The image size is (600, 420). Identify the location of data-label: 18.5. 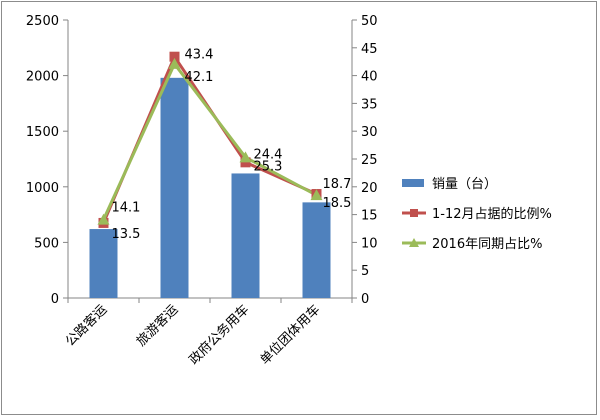
(337, 203).